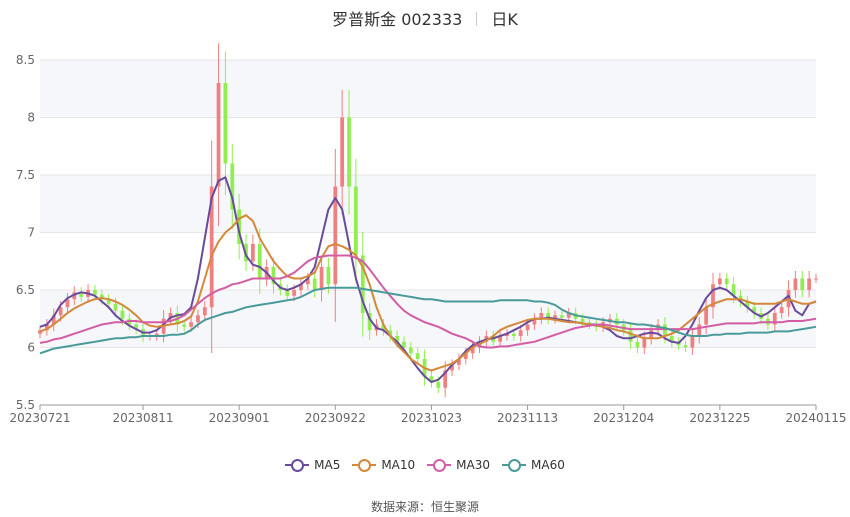 The height and width of the screenshot is (517, 850). Describe the element at coordinates (142, 418) in the screenshot. I see `x-tick-label: 20230811` at that location.